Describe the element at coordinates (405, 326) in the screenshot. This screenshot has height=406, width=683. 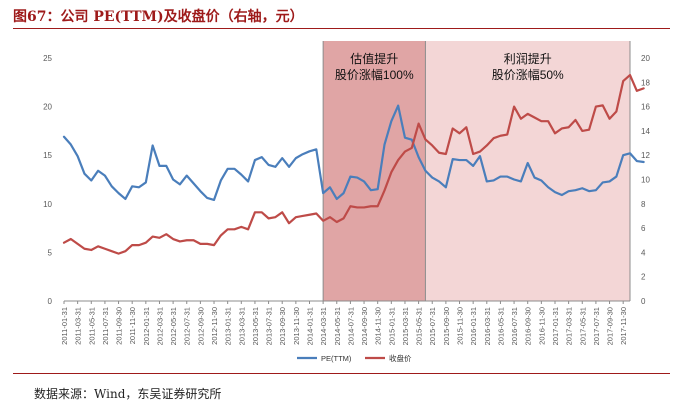
I see `x-tick-label: 2015-03-31` at that location.